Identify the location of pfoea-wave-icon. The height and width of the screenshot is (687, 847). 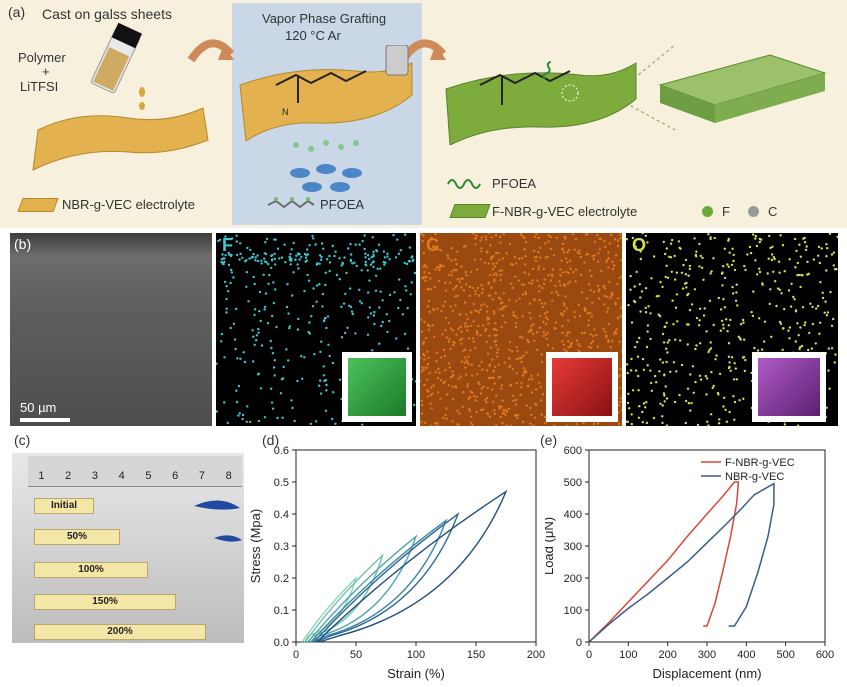
(464, 184).